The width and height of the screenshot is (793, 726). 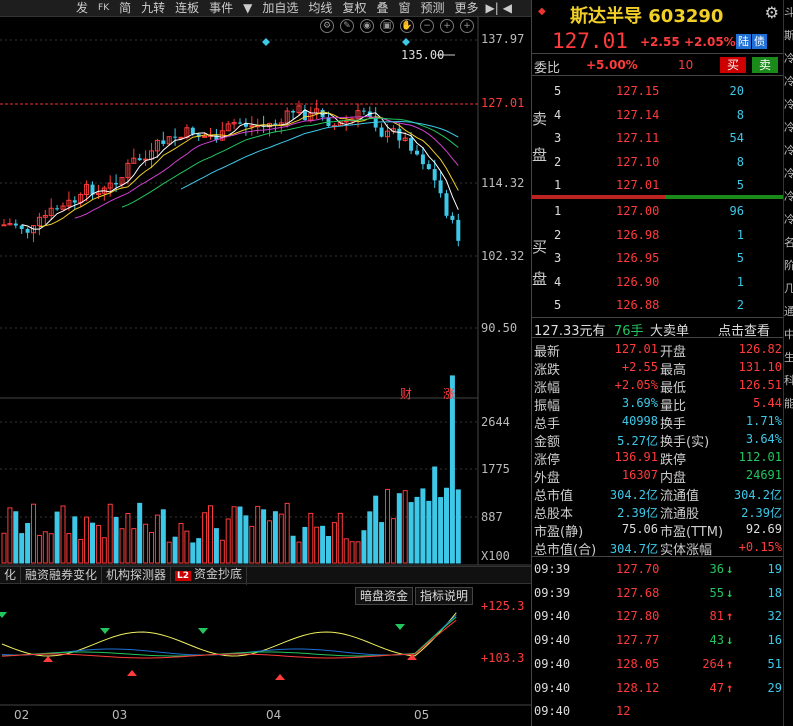 I want to click on view-button: 点击查看, so click(x=744, y=331).